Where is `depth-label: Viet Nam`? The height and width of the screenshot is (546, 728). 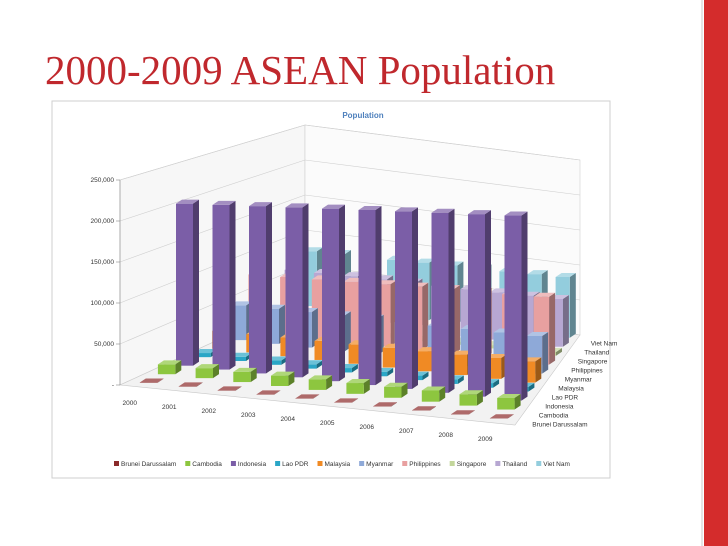 depth-label: Viet Nam is located at coordinates (604, 344).